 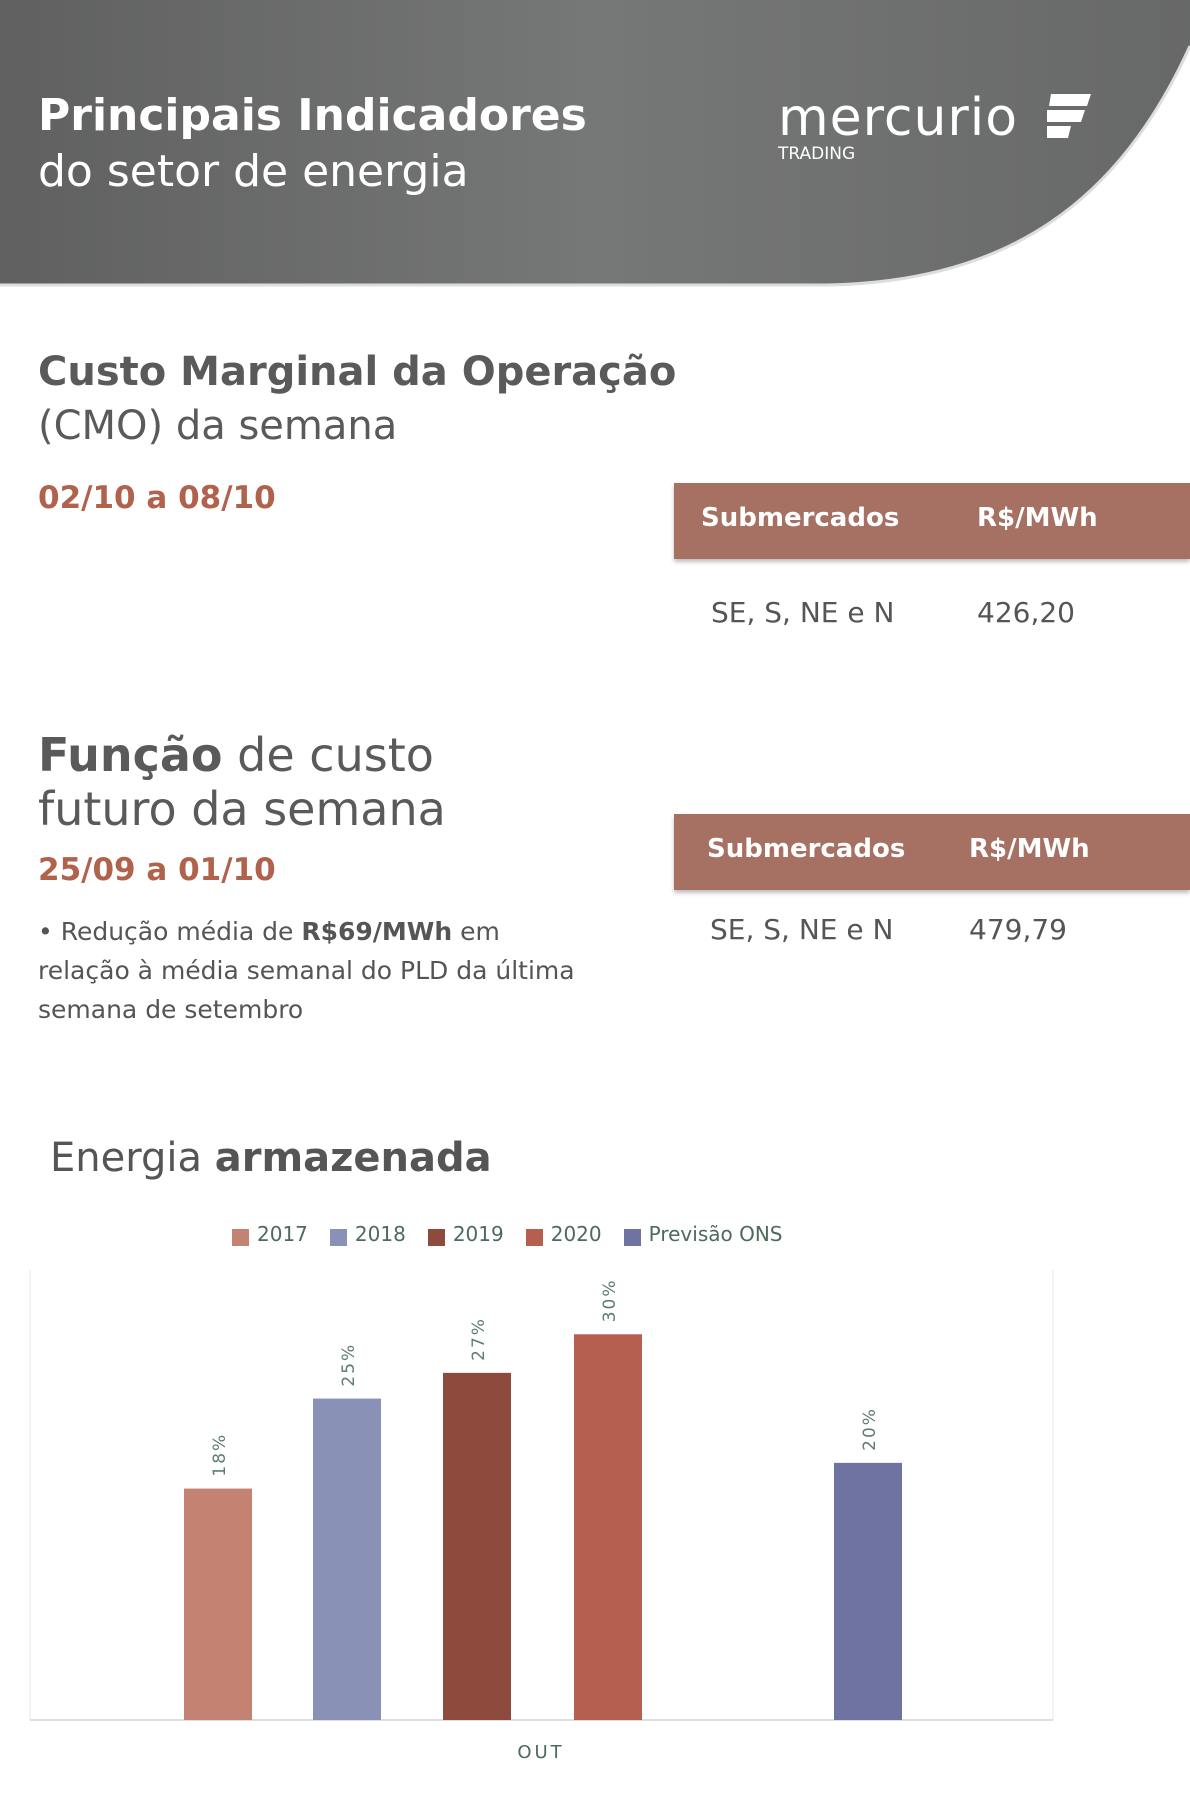 What do you see at coordinates (576, 1234) in the screenshot?
I see `legend-label: 2020` at bounding box center [576, 1234].